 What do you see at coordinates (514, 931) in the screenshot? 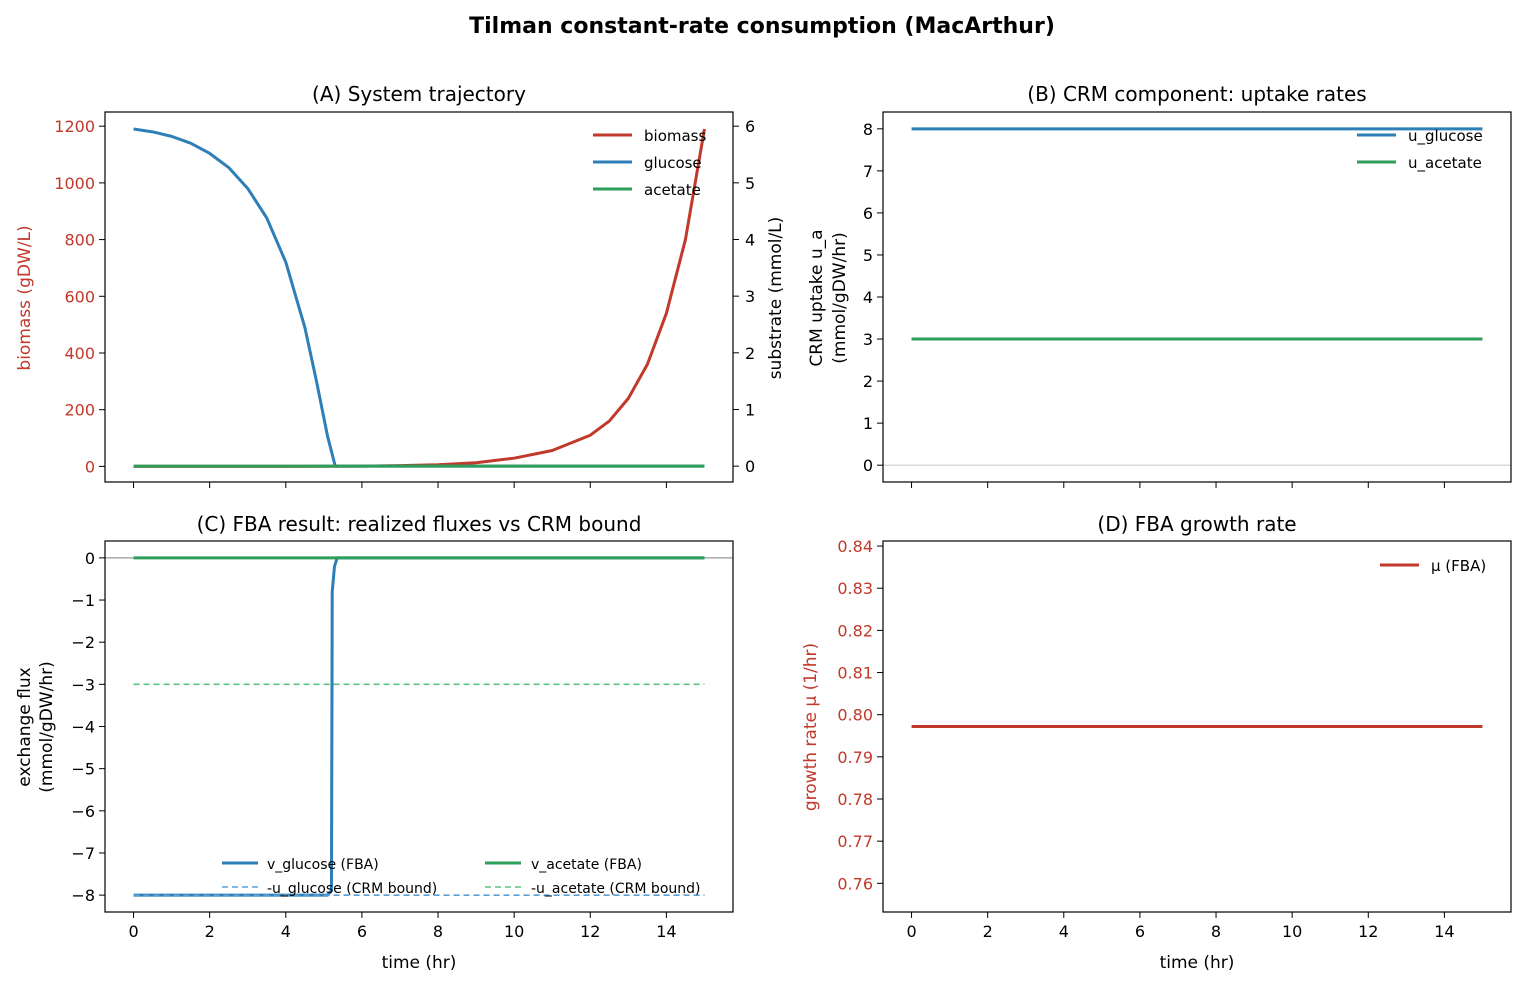
I see `panel-c-xtick-label: 10` at bounding box center [514, 931].